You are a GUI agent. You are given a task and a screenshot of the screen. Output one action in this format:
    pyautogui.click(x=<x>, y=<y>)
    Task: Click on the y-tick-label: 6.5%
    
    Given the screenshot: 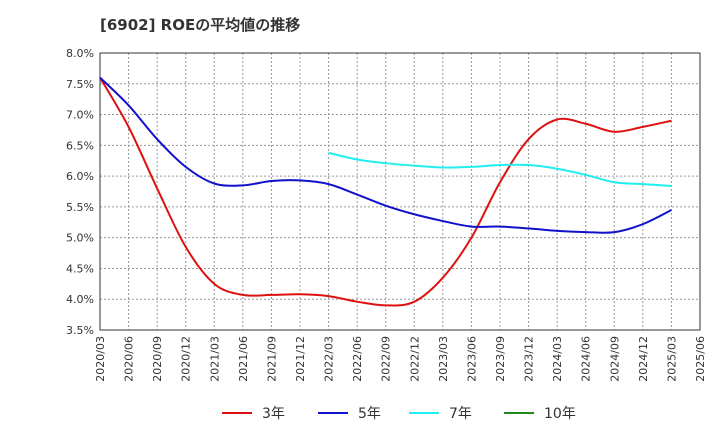 What is the action you would take?
    pyautogui.click(x=80, y=145)
    